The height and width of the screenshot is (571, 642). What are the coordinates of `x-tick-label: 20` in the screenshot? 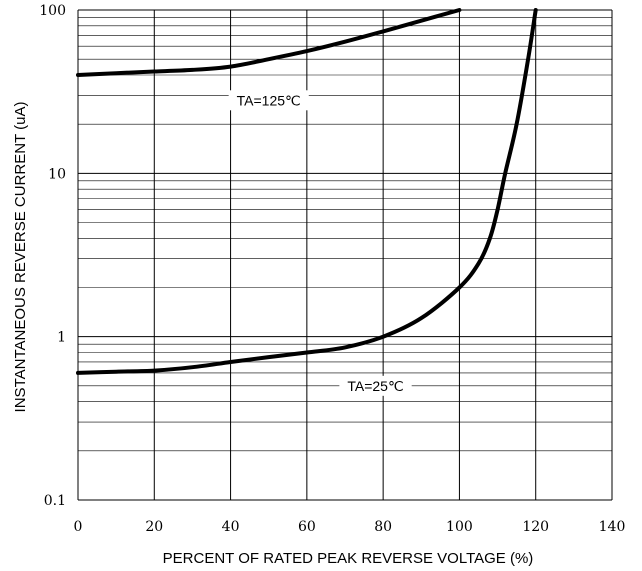 It's located at (154, 527).